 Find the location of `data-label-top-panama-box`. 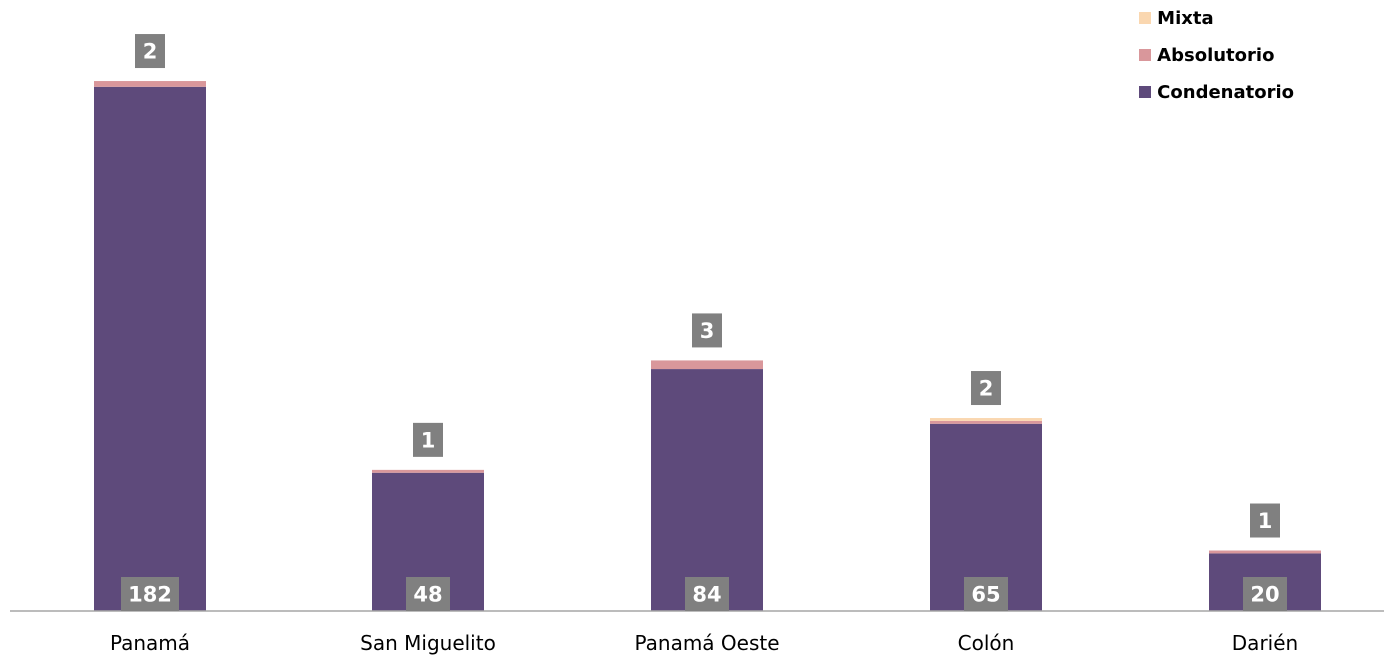

data-label-top-panama-box is located at coordinates (150, 51).